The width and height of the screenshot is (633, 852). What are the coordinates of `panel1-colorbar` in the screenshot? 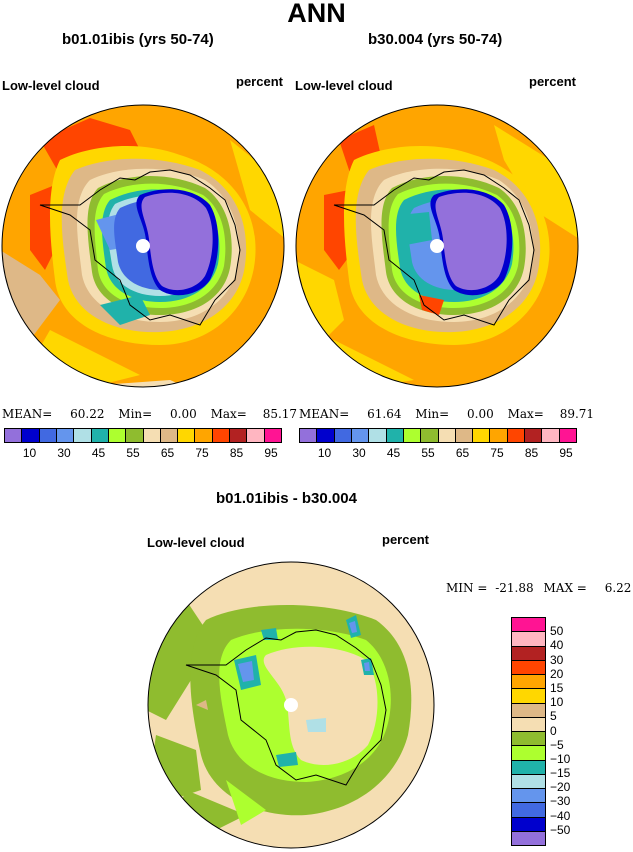 It's located at (143, 435).